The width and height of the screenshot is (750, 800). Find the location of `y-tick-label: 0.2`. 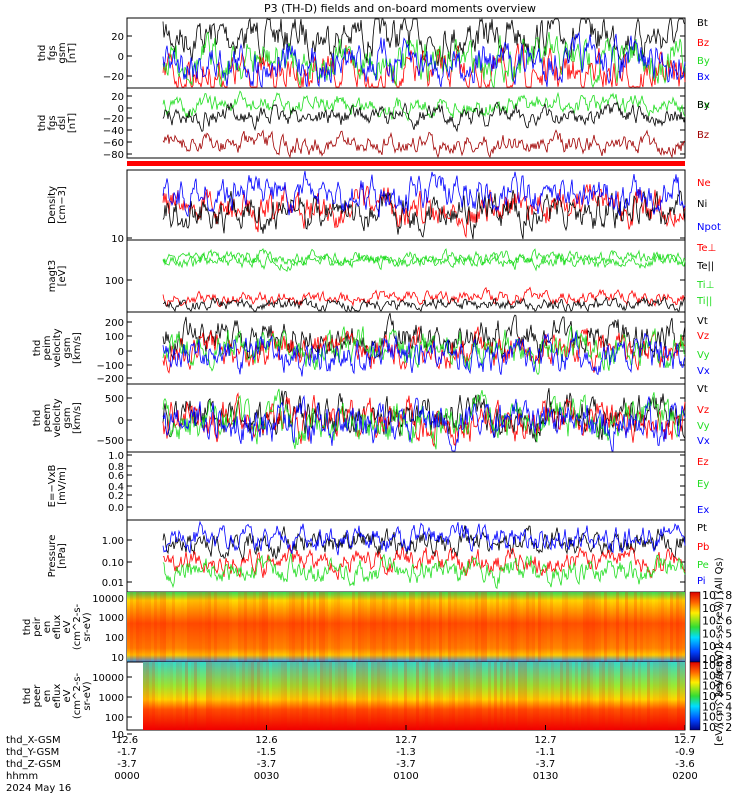

y-tick-label: 0.2 is located at coordinates (116, 496).